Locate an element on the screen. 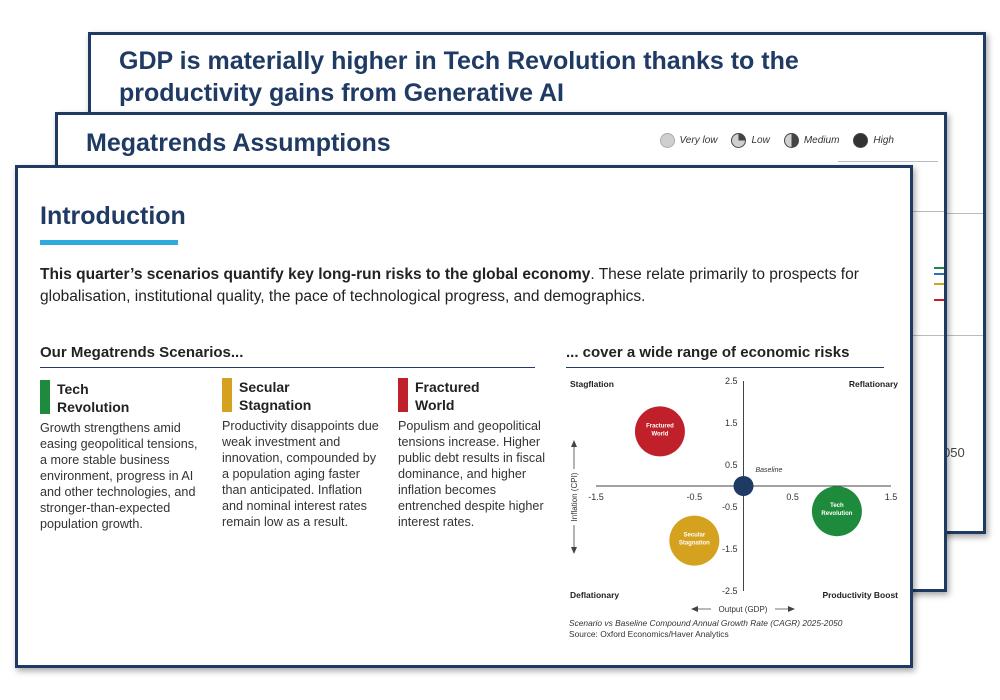 This screenshot has width=1000, height=700. legend-item-low: Low is located at coordinates (750, 140).